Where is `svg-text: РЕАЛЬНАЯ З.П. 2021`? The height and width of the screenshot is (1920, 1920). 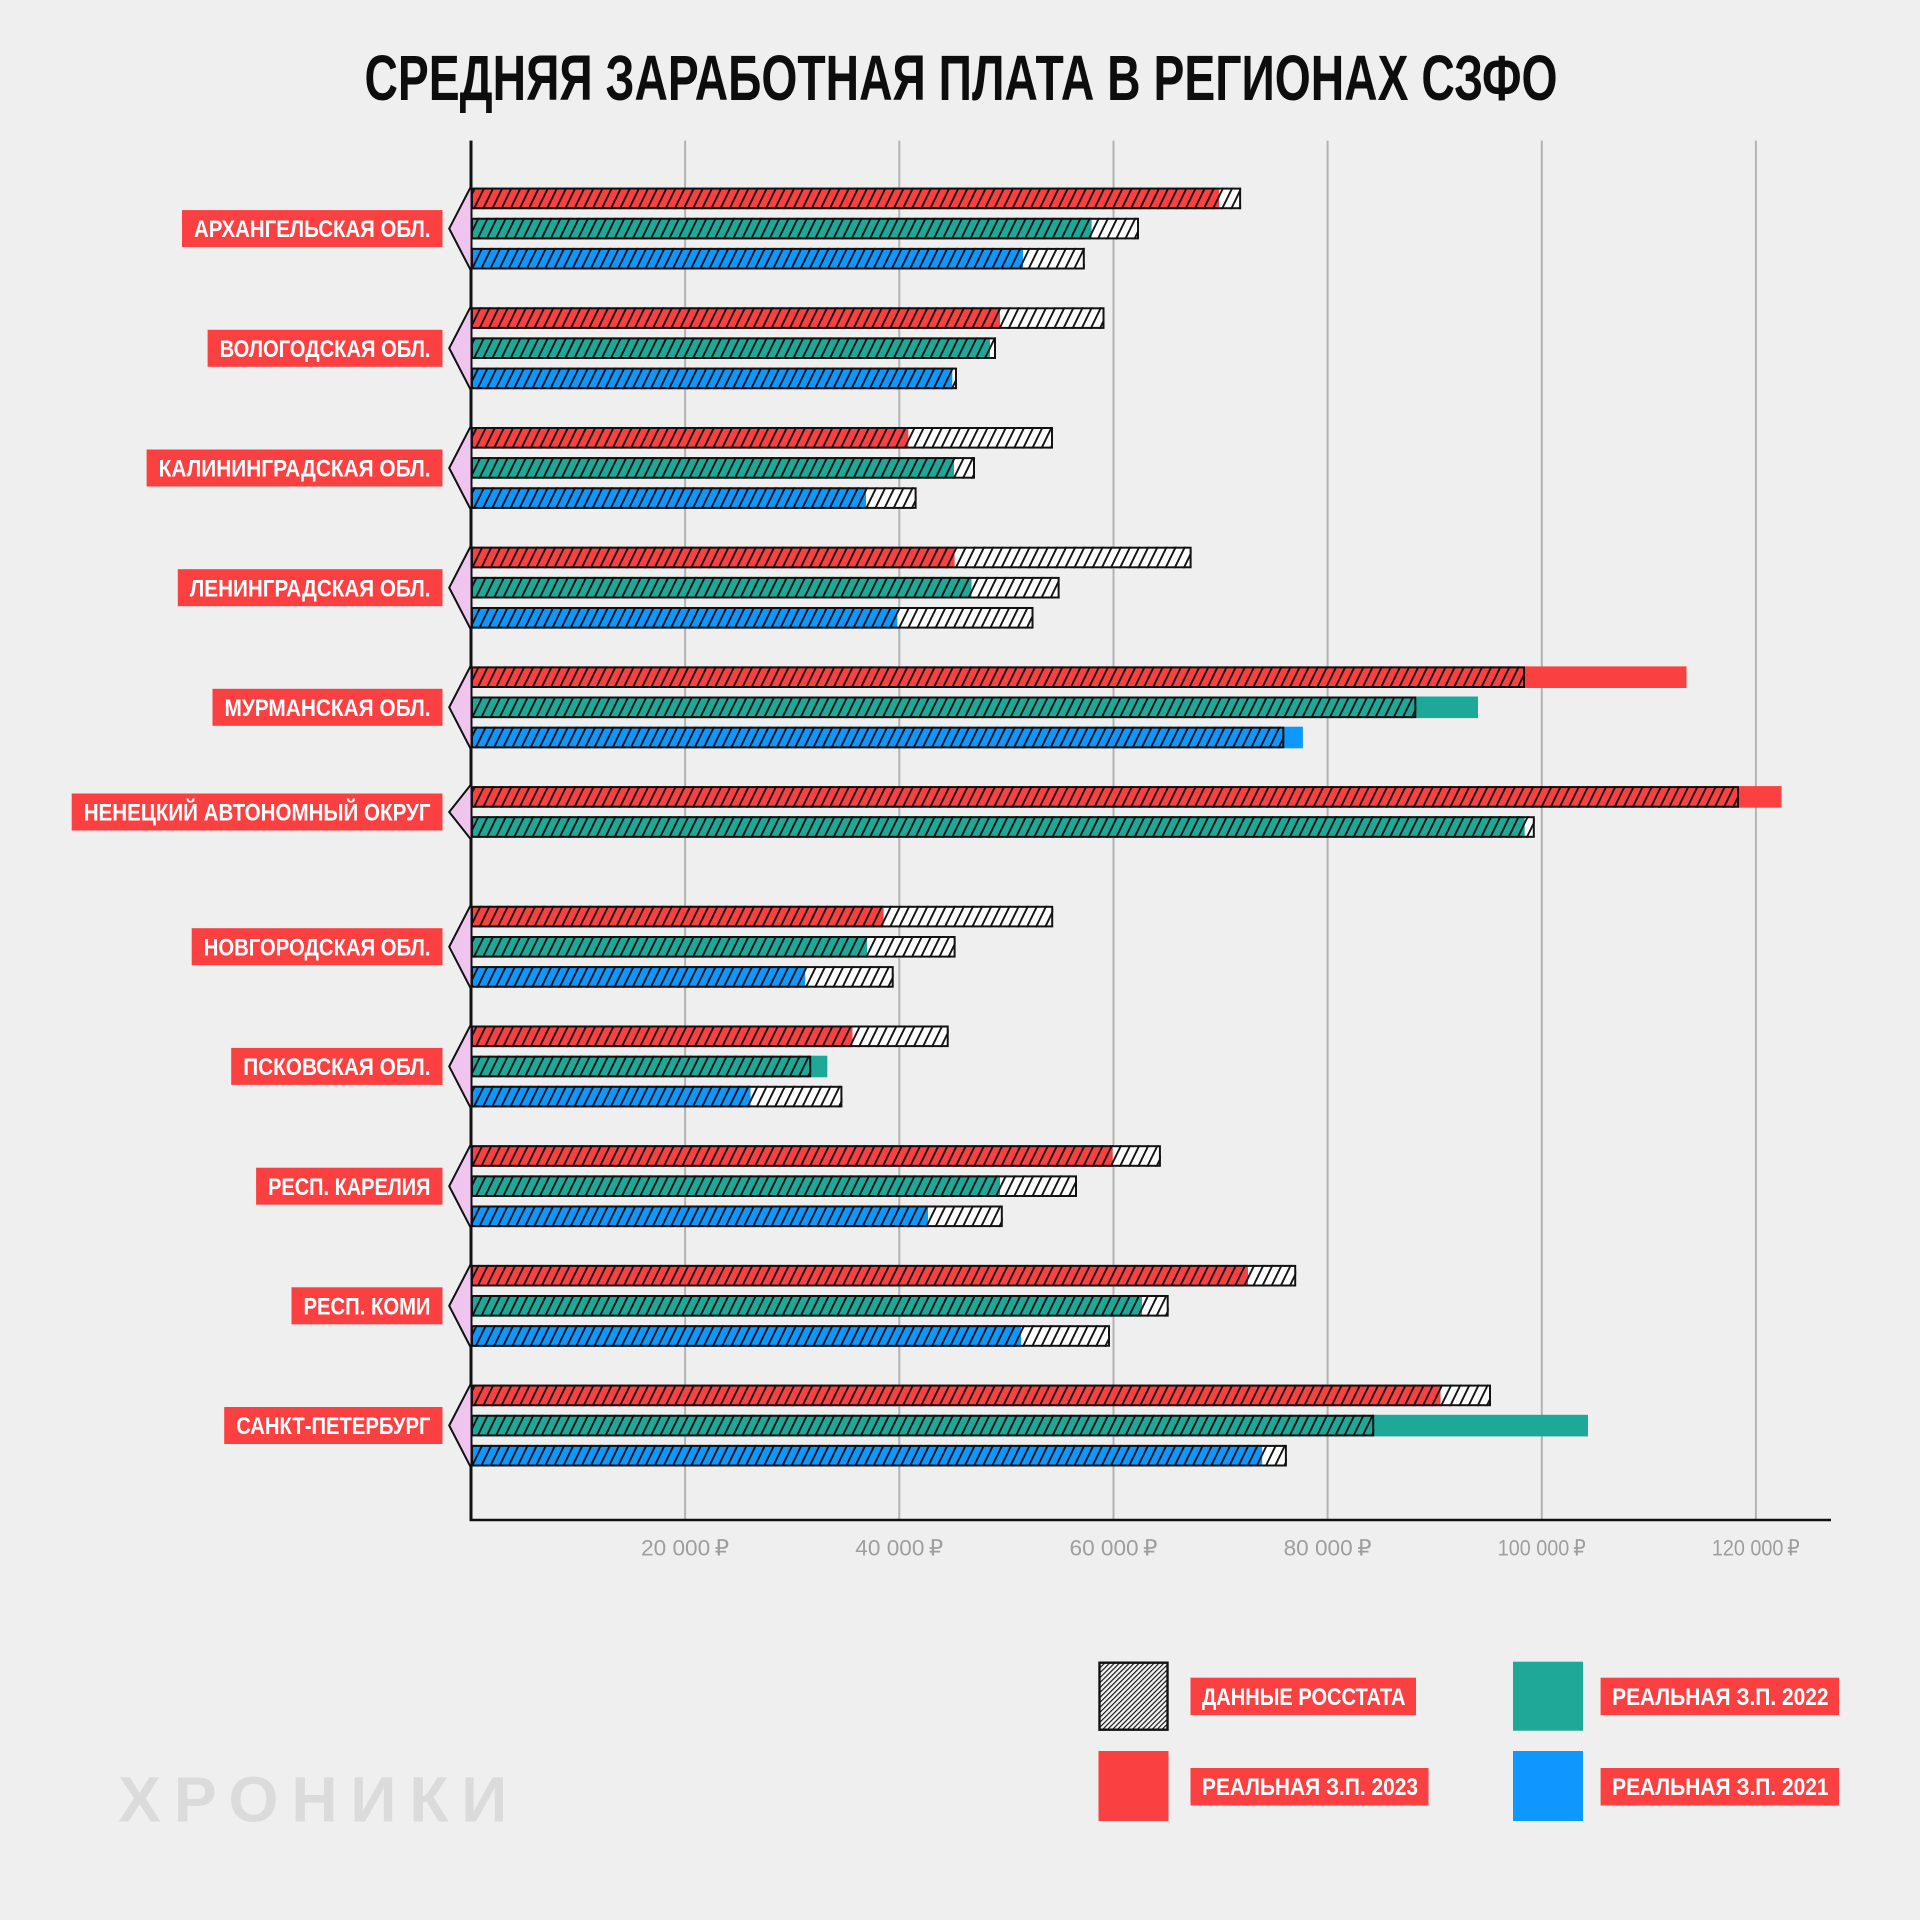 svg-text: РЕАЛЬНАЯ З.П. 2021 is located at coordinates (1720, 1787).